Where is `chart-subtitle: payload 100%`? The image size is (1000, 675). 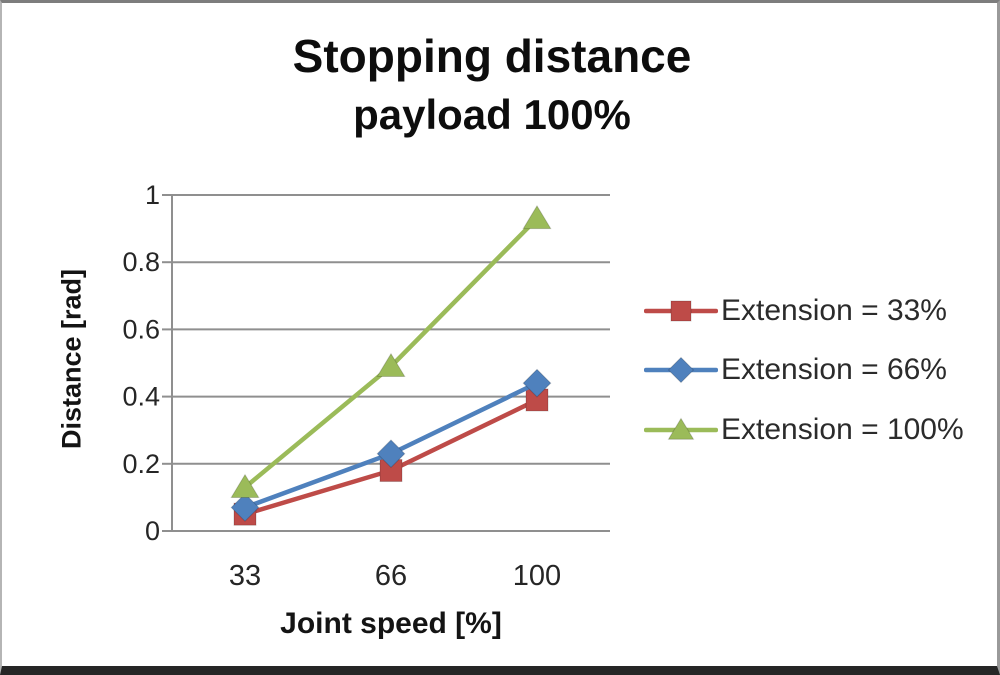
chart-subtitle: payload 100% is located at coordinates (492, 114).